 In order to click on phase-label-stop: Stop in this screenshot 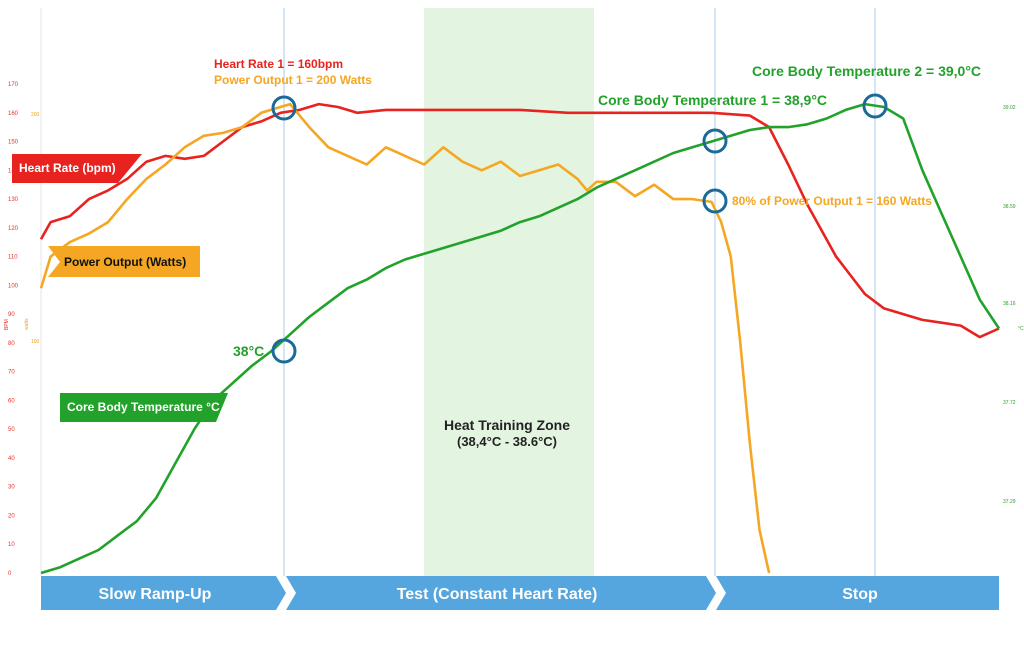, I will do `click(860, 594)`.